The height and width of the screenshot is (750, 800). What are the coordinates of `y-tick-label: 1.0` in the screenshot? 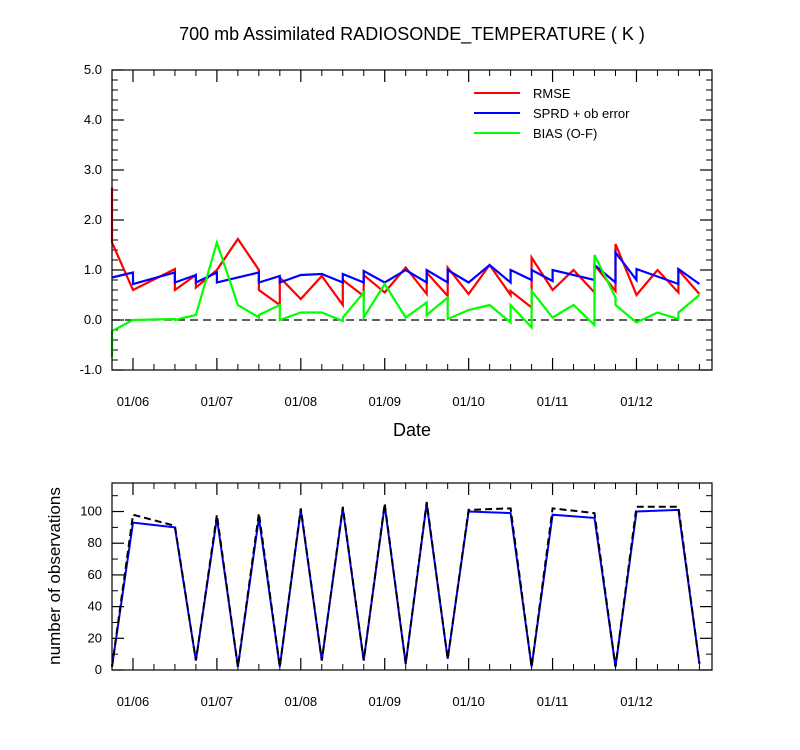 It's located at (93, 269).